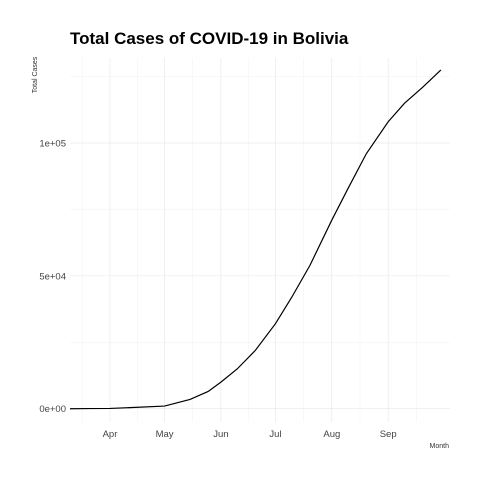 Image resolution: width=480 pixels, height=480 pixels. I want to click on y-tick-label: 5e+04, so click(52, 276).